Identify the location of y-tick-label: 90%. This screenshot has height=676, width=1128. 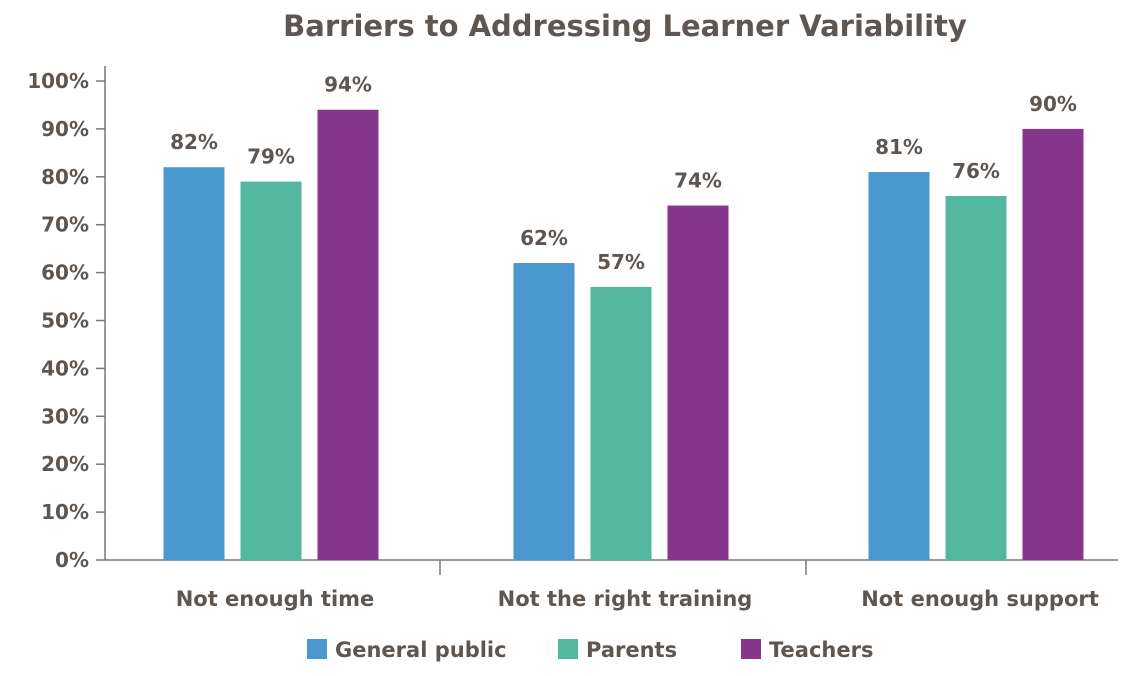
(65, 129).